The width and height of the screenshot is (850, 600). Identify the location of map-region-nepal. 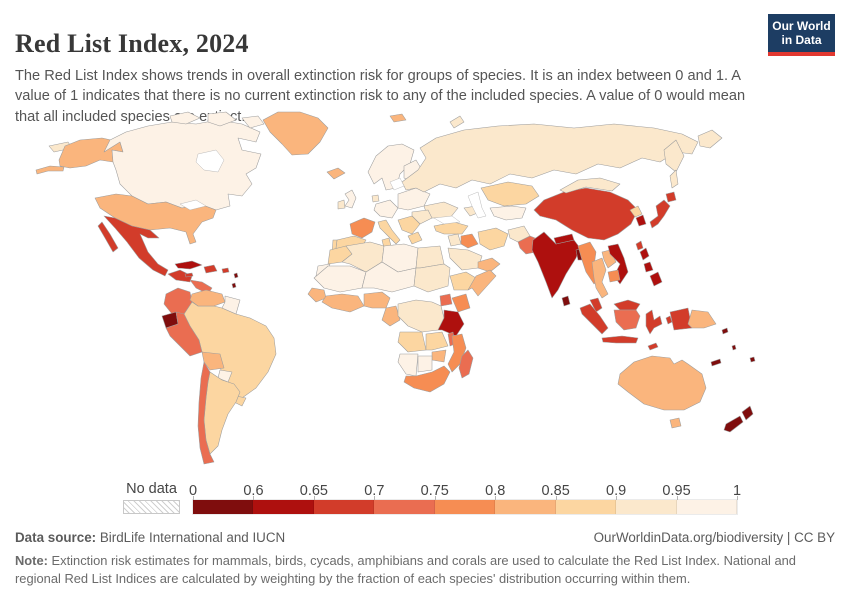
(564, 239).